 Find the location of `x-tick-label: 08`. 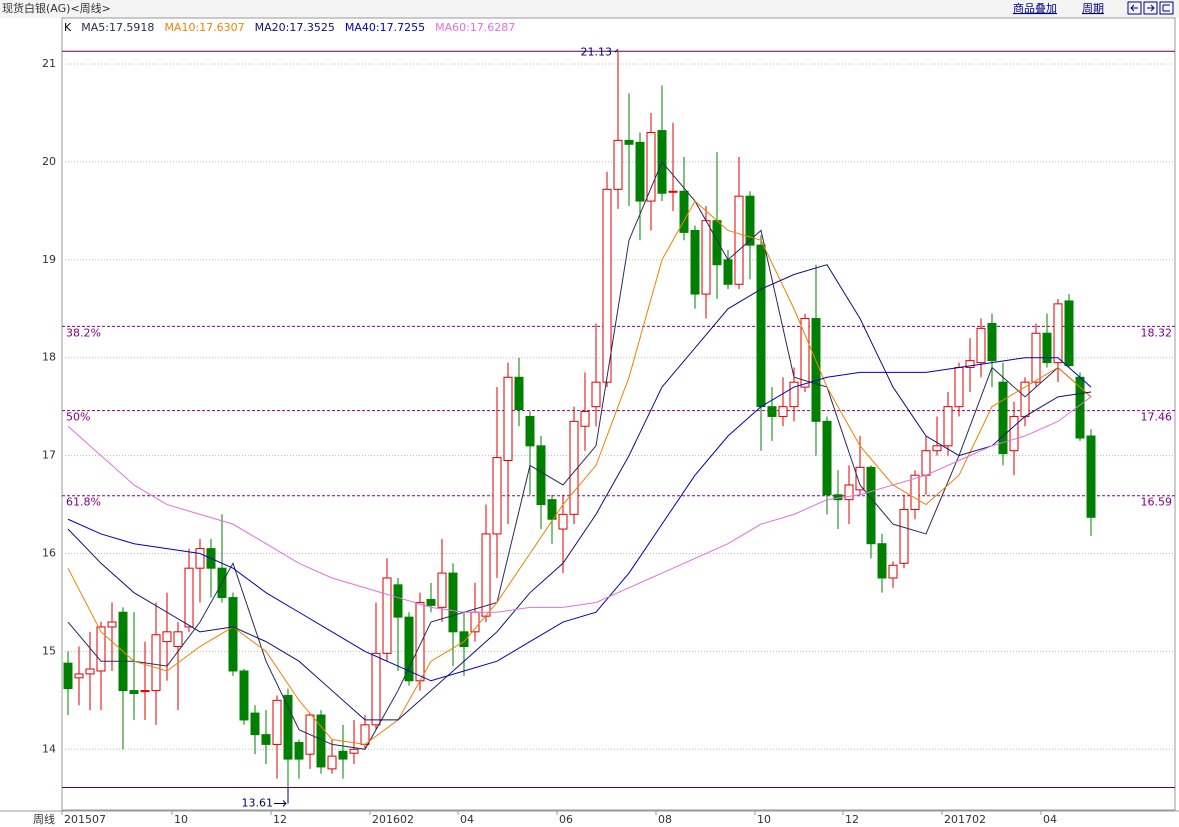

x-tick-label: 08 is located at coordinates (665, 819).